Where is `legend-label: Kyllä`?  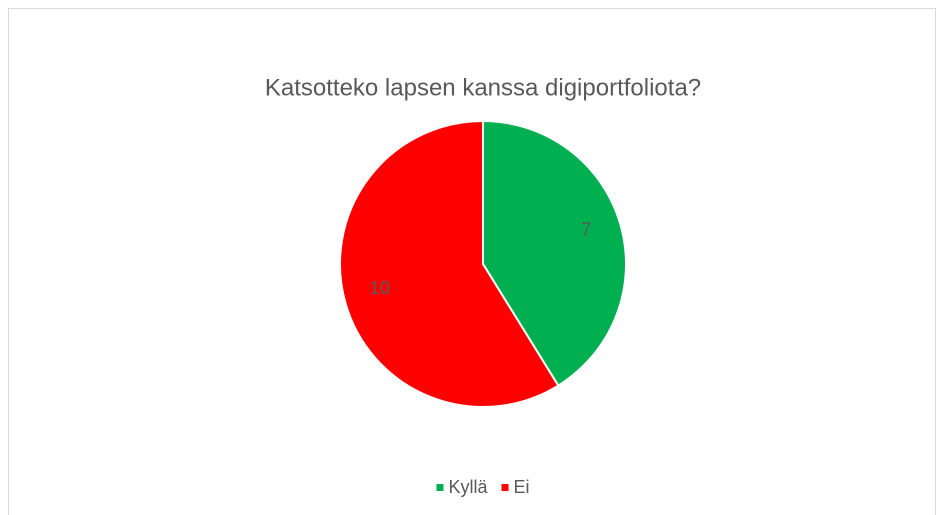 legend-label: Kyllä is located at coordinates (468, 487).